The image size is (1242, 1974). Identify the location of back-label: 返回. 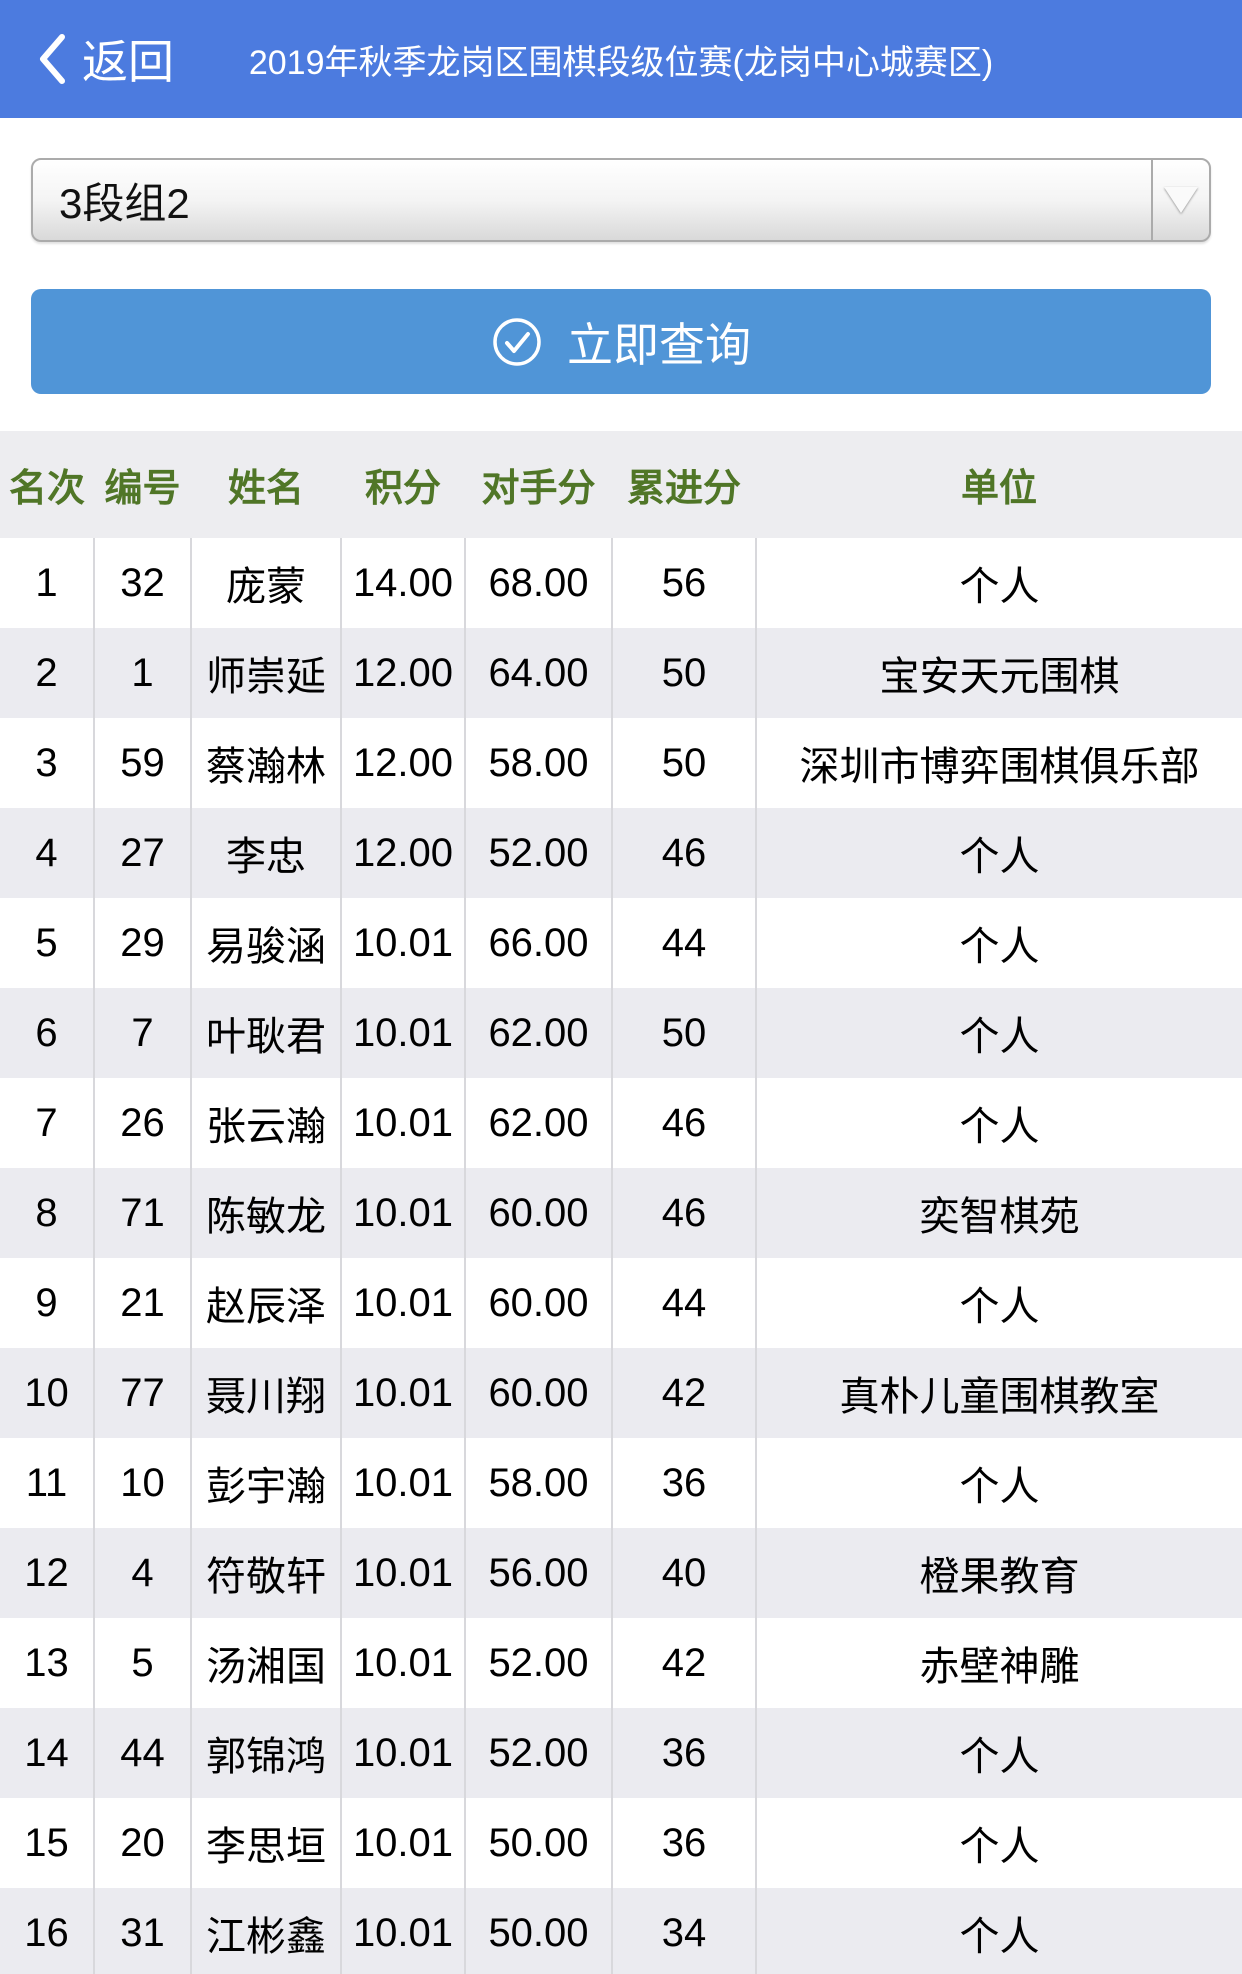
(128, 62).